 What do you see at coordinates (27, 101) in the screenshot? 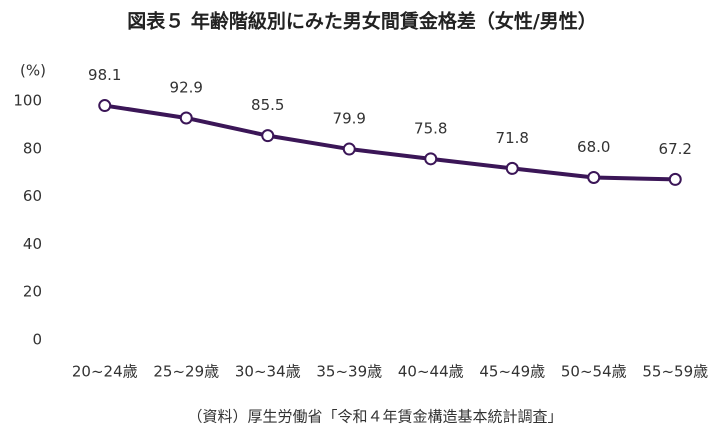
I see `y-tick-label: 100` at bounding box center [27, 101].